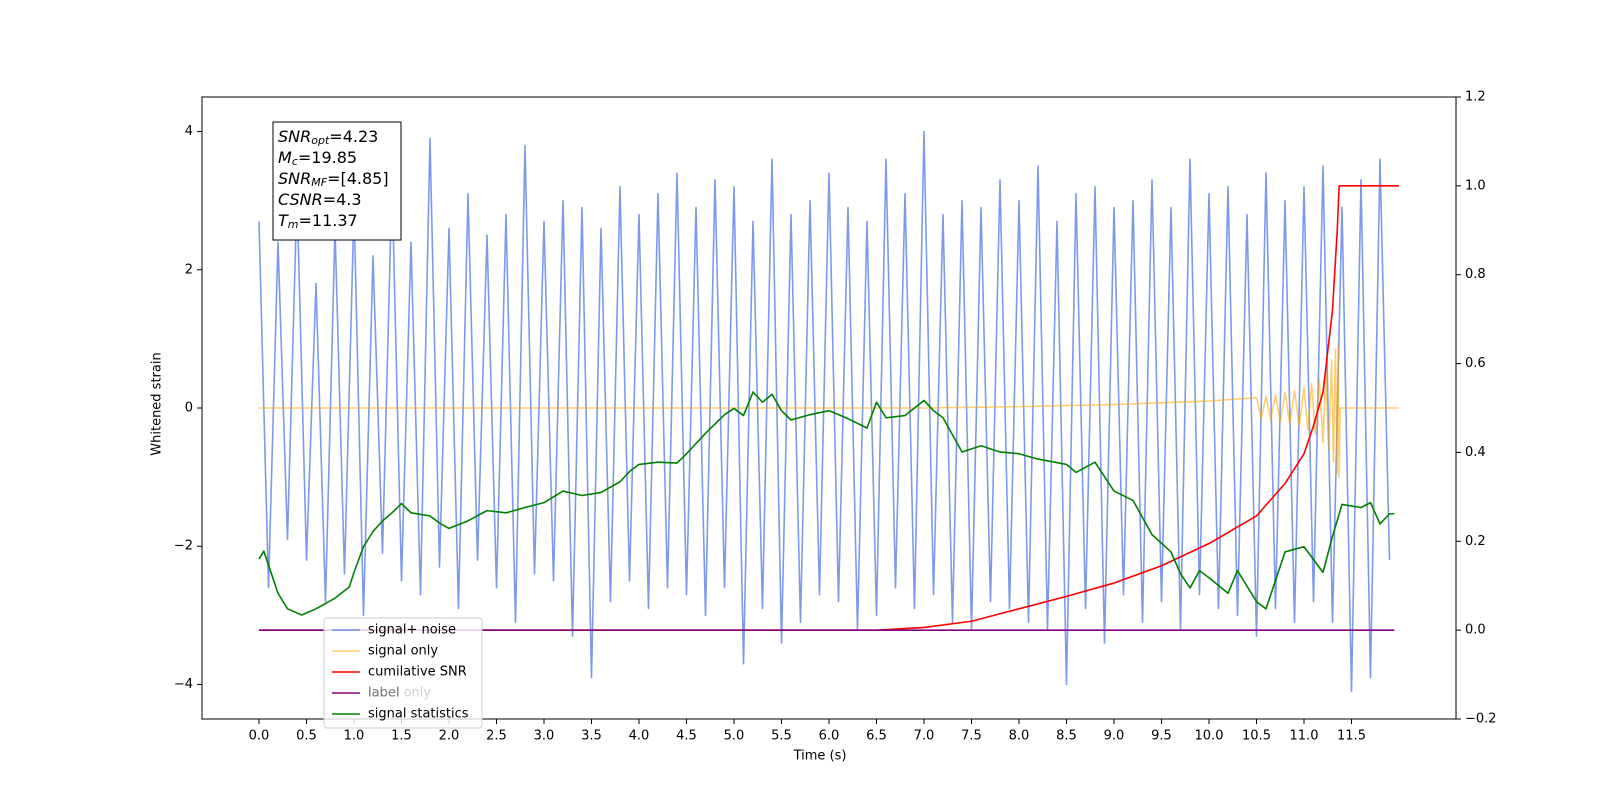 The height and width of the screenshot is (800, 1600). I want to click on info-box-frame, so click(337, 181).